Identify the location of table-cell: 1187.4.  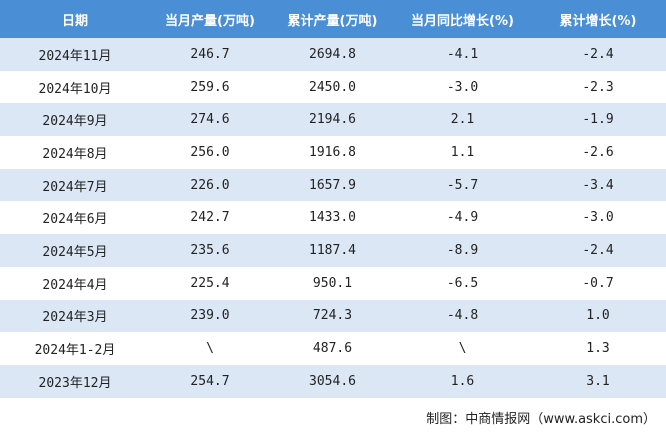
(332, 250).